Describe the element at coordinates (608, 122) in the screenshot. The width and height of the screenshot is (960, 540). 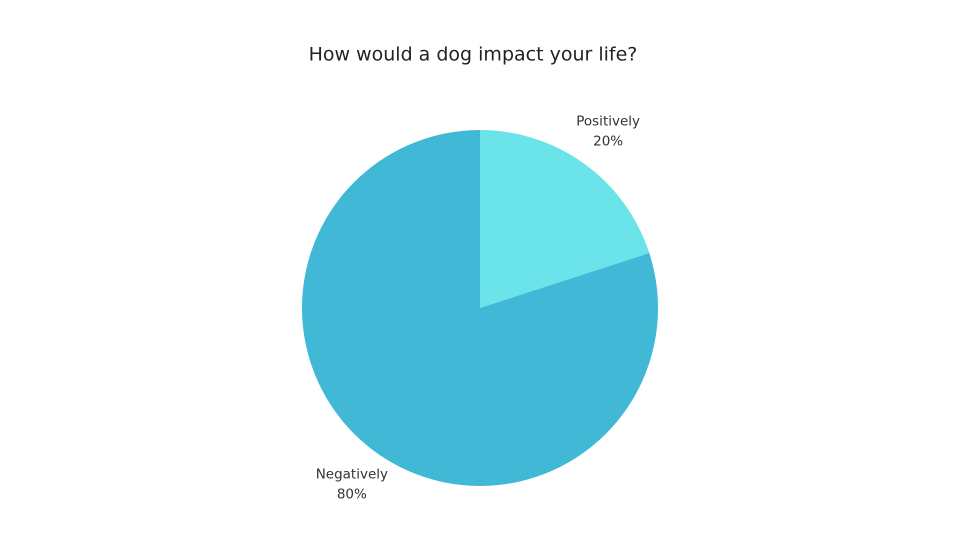
I see `slice-label: Positively` at that location.